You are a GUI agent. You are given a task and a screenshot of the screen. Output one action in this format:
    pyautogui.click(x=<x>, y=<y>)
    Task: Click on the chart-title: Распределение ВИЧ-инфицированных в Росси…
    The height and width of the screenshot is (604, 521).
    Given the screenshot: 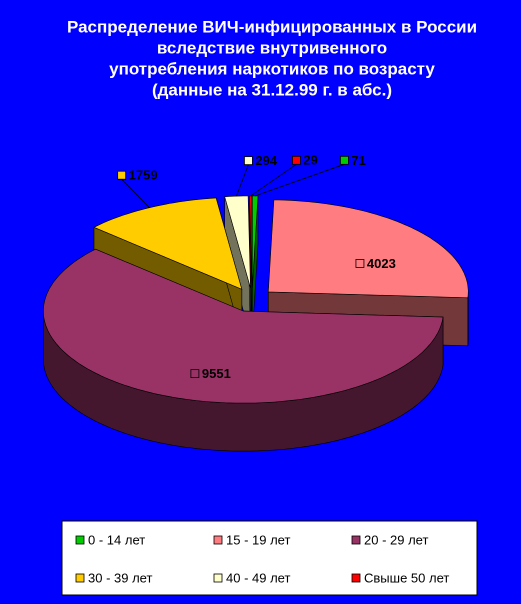 What is the action you would take?
    pyautogui.click(x=272, y=26)
    